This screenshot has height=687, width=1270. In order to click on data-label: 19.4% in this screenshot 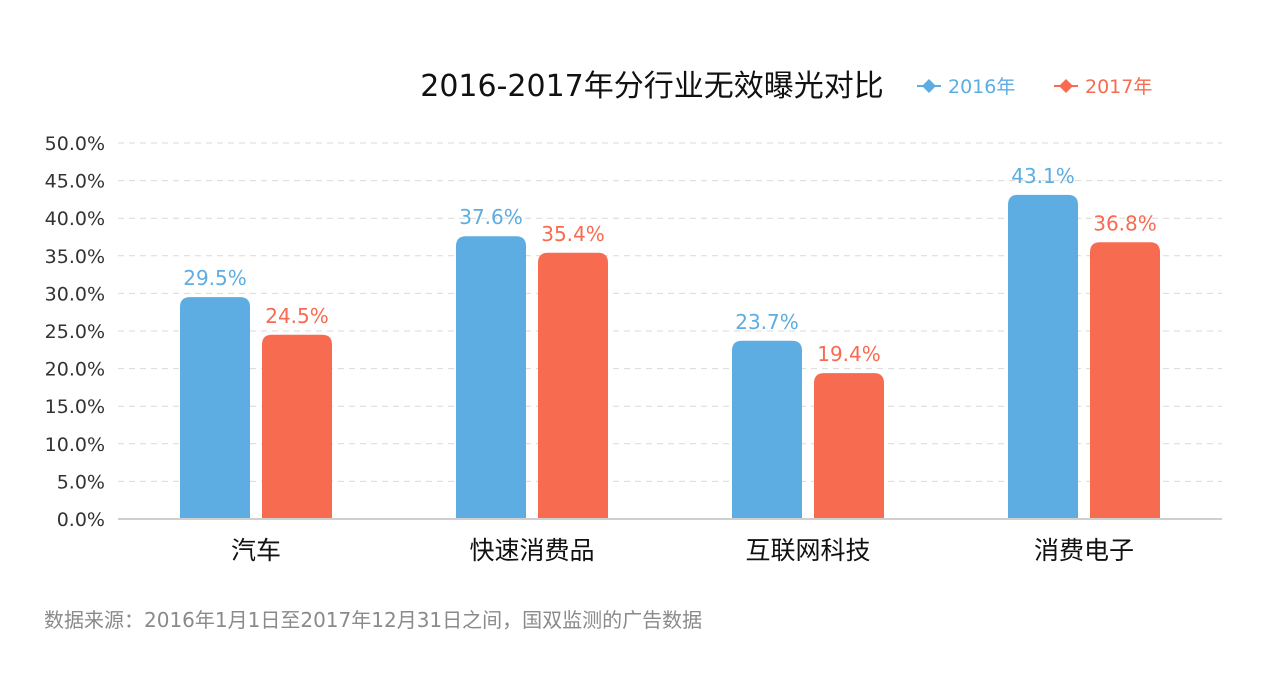, I will do `click(849, 354)`.